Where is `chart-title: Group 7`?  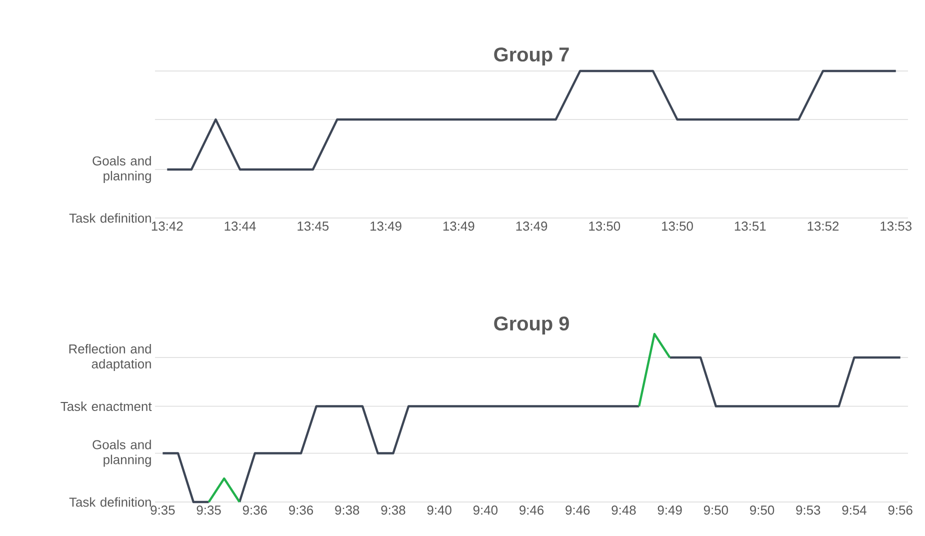
chart-title: Group 7 is located at coordinates (531, 56).